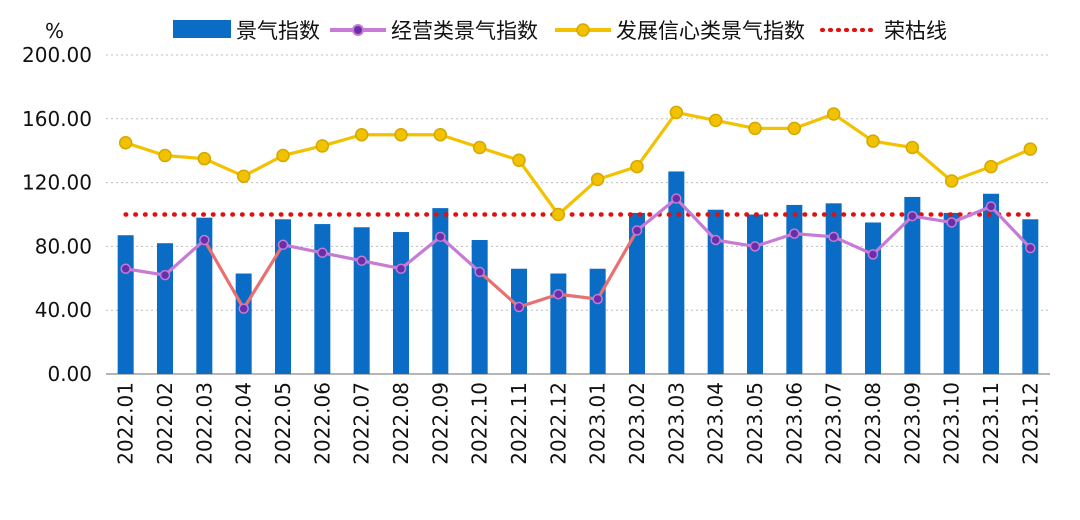 This screenshot has height=520, width=1080. Describe the element at coordinates (283, 423) in the screenshot. I see `x-tick-label: 2022.05` at that location.